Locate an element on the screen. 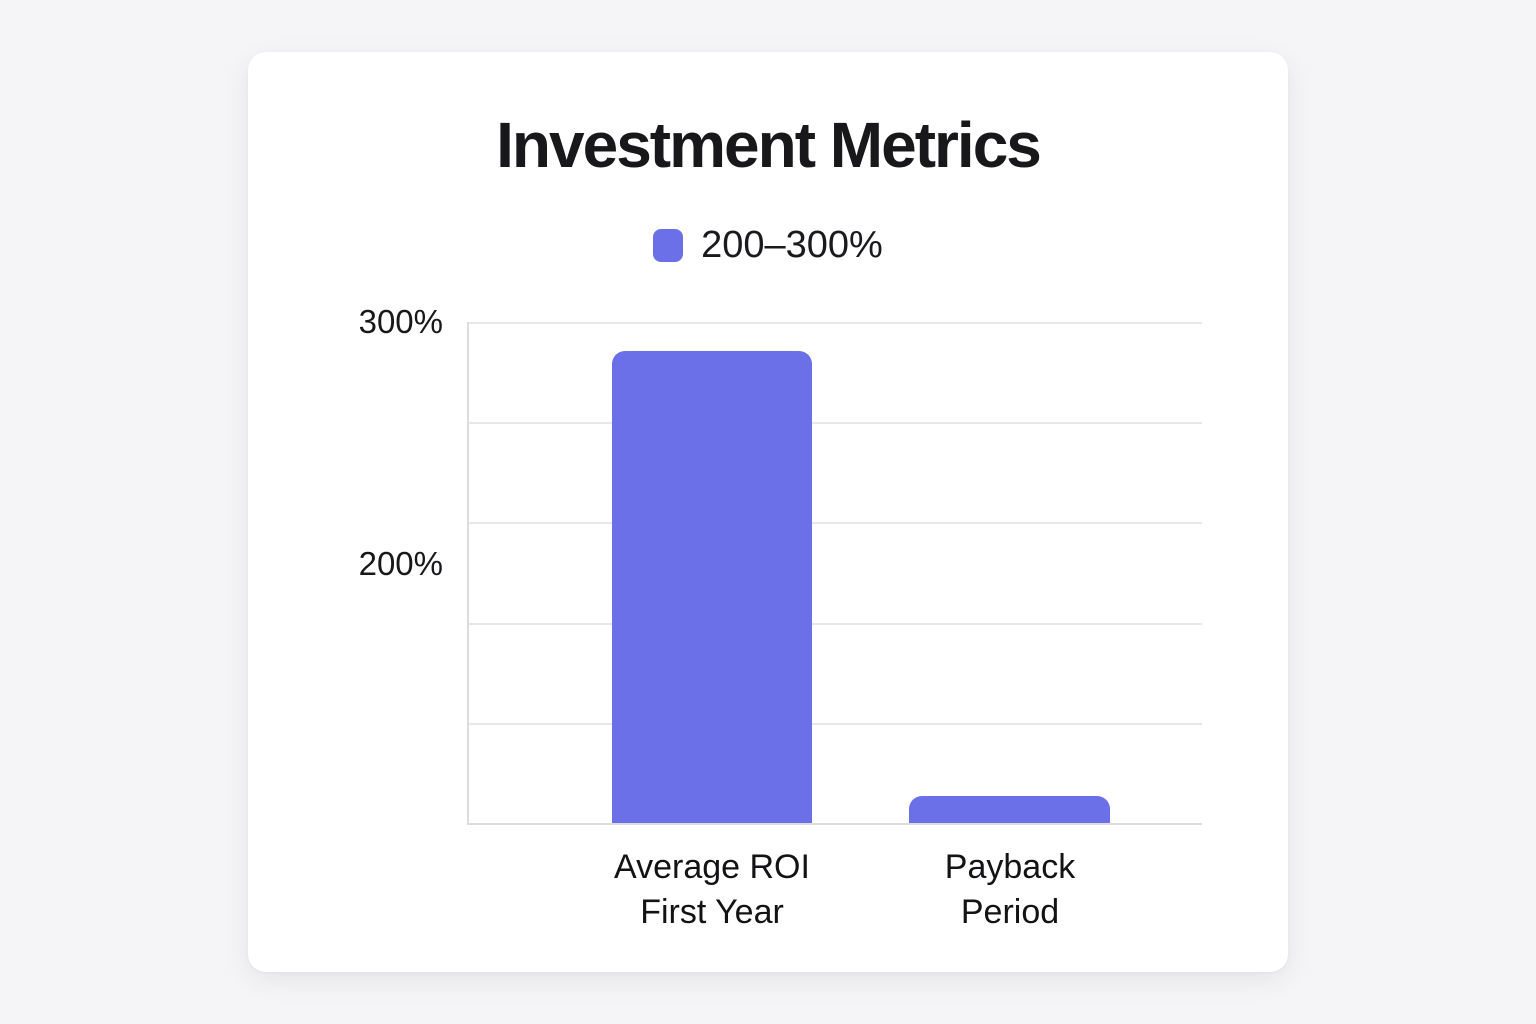 The height and width of the screenshot is (1024, 1536). y-axis-line is located at coordinates (468, 572).